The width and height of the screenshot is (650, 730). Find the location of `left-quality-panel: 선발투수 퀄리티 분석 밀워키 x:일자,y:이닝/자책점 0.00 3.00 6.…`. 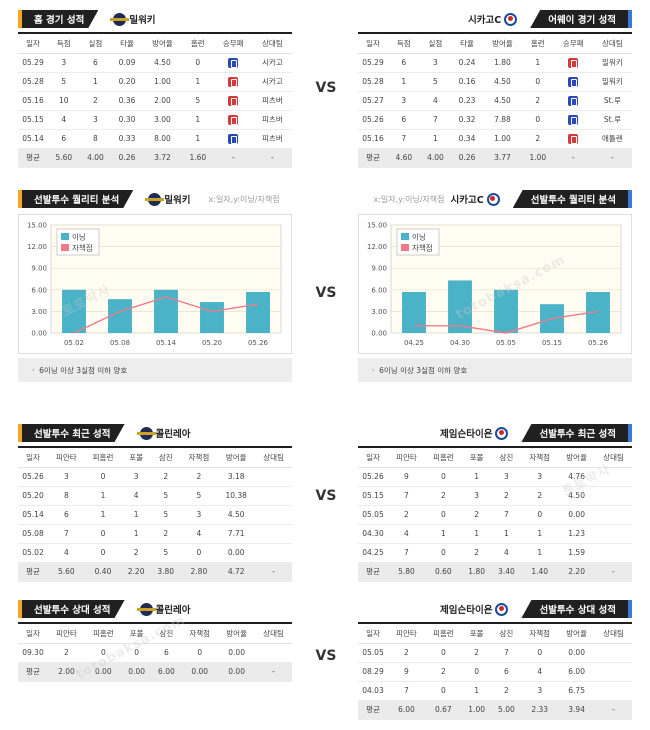

left-quality-panel: 선발투수 퀄리티 분석 밀워키 x:일자,y:이닝/자책점 0.00 3.00 6.… is located at coordinates (155, 285).